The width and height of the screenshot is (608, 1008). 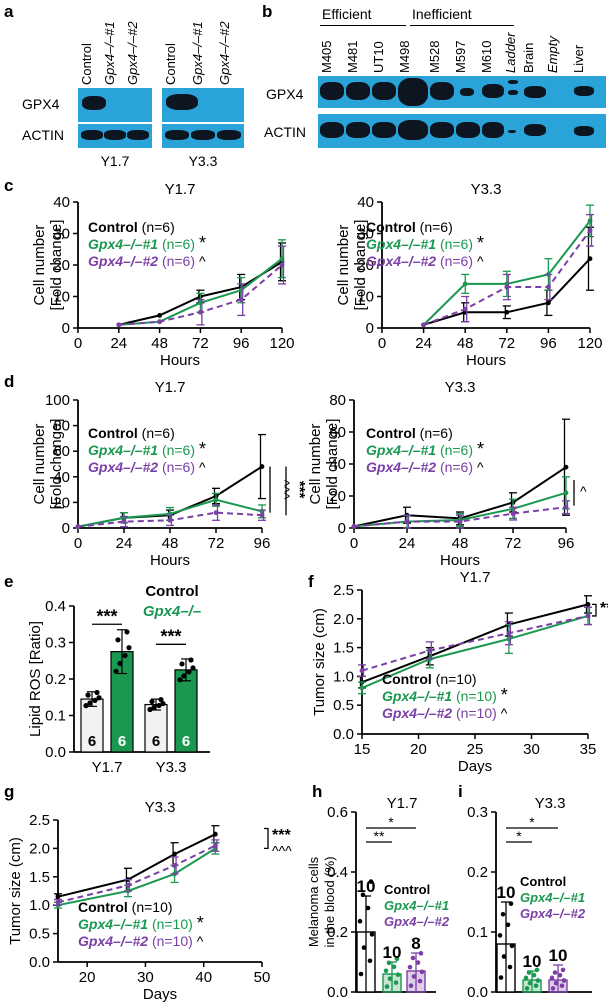 I want to click on panel-label-a: a, so click(x=9, y=11).